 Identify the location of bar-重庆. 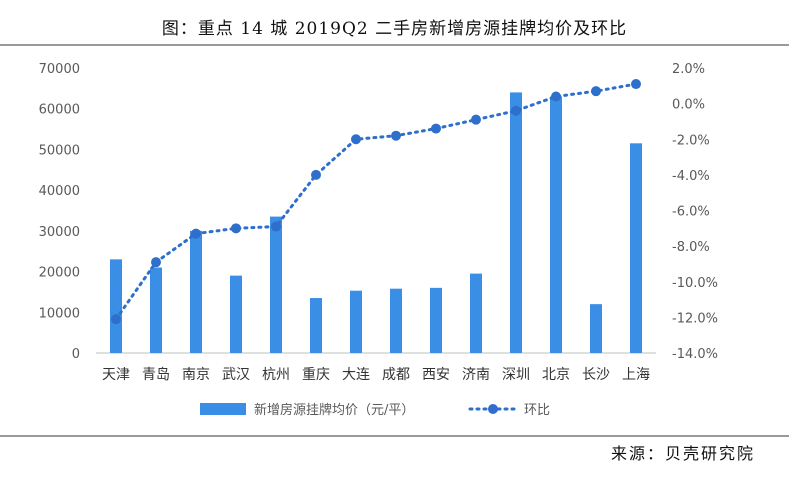
(316, 325).